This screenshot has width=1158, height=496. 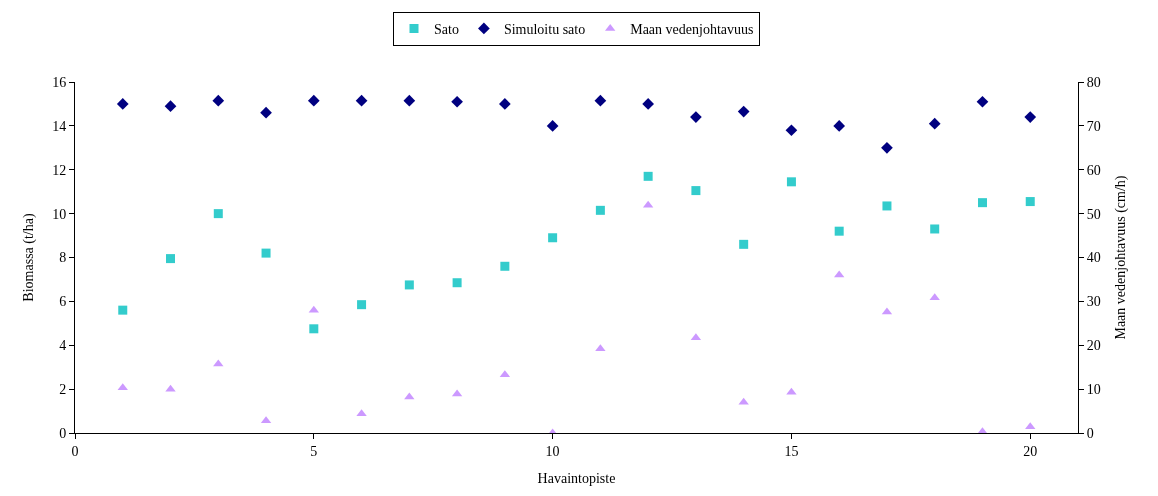 I want to click on y-tick-label: 6, so click(x=63, y=302).